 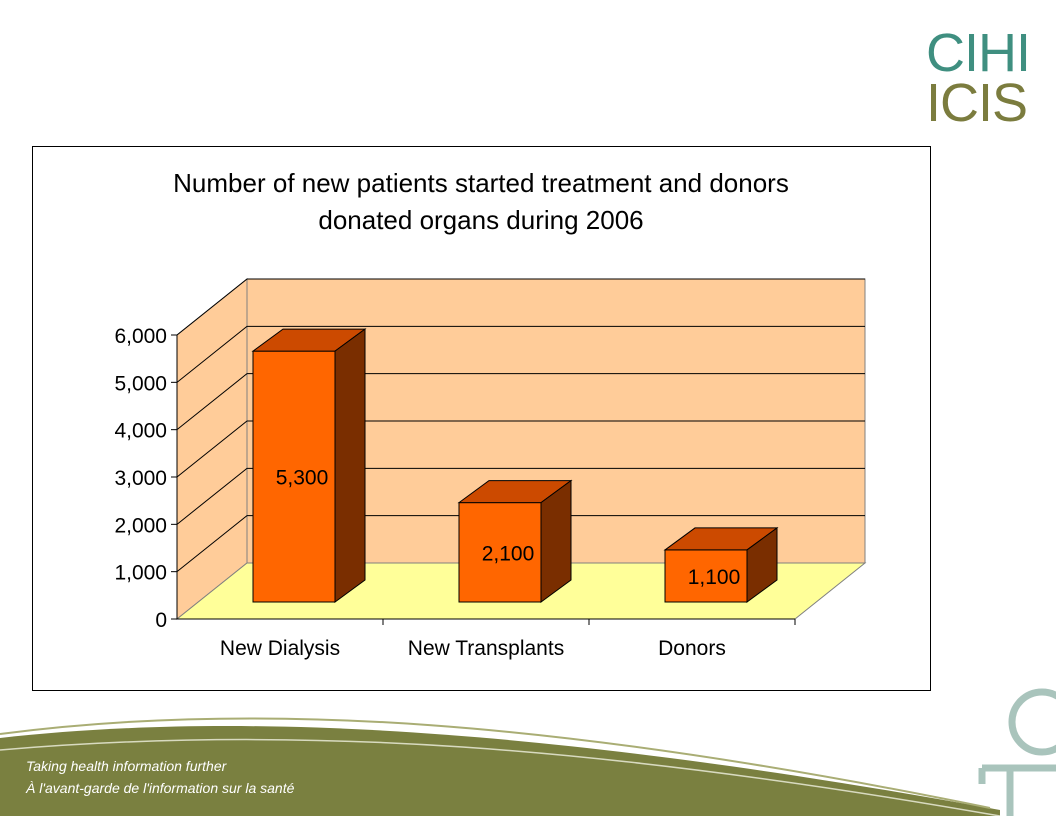 I want to click on data-label: 1,100, so click(x=714, y=577).